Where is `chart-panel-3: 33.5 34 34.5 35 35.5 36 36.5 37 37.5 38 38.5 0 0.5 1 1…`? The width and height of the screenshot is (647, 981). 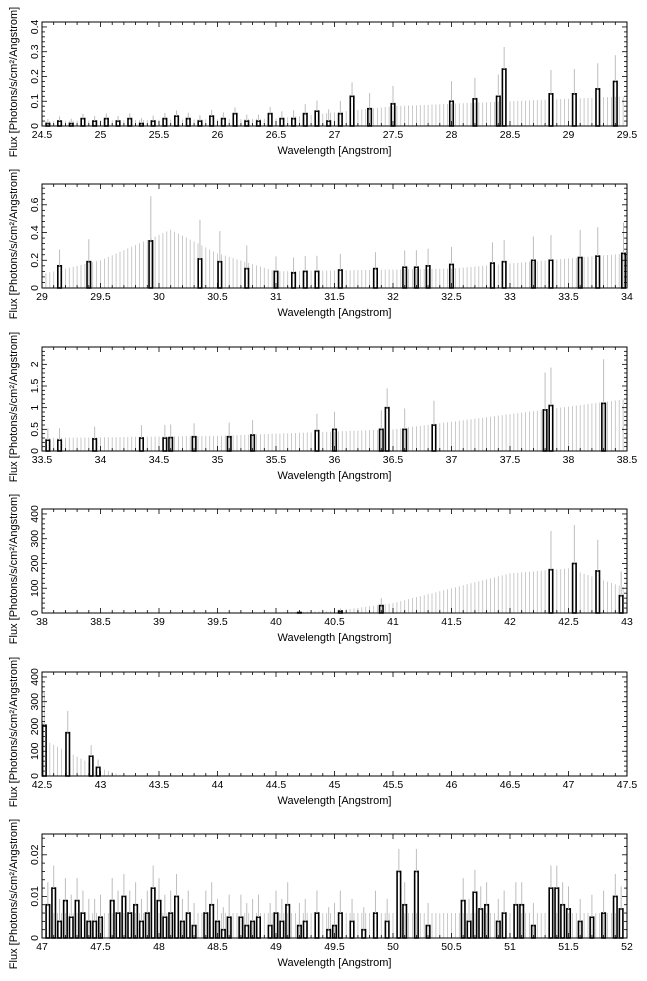 chart-panel-3: 33.5 34 34.5 35 35.5 36 36.5 37 37.5 38 38.5 0 0.5 1 1… is located at coordinates (322, 407).